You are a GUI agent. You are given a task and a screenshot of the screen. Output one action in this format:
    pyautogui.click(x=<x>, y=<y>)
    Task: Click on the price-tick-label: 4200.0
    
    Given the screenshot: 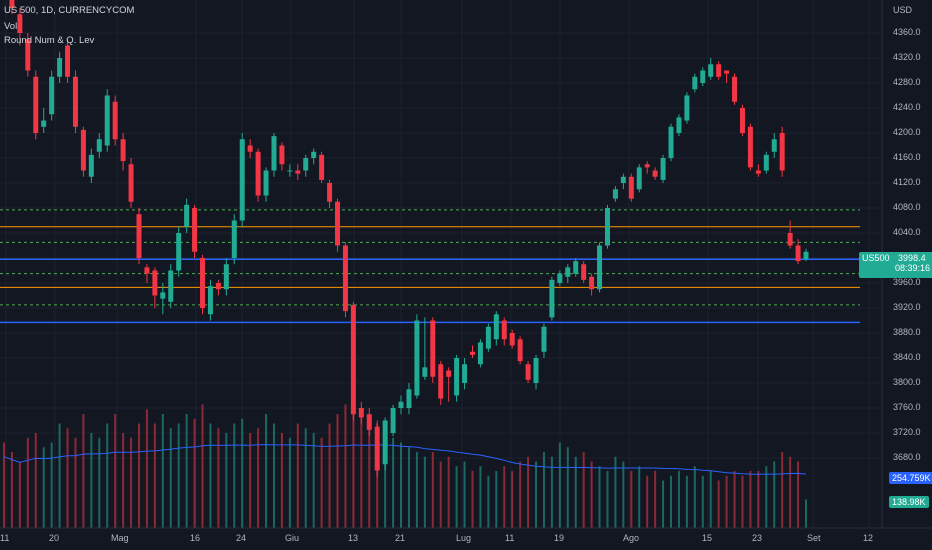 What is the action you would take?
    pyautogui.click(x=907, y=132)
    